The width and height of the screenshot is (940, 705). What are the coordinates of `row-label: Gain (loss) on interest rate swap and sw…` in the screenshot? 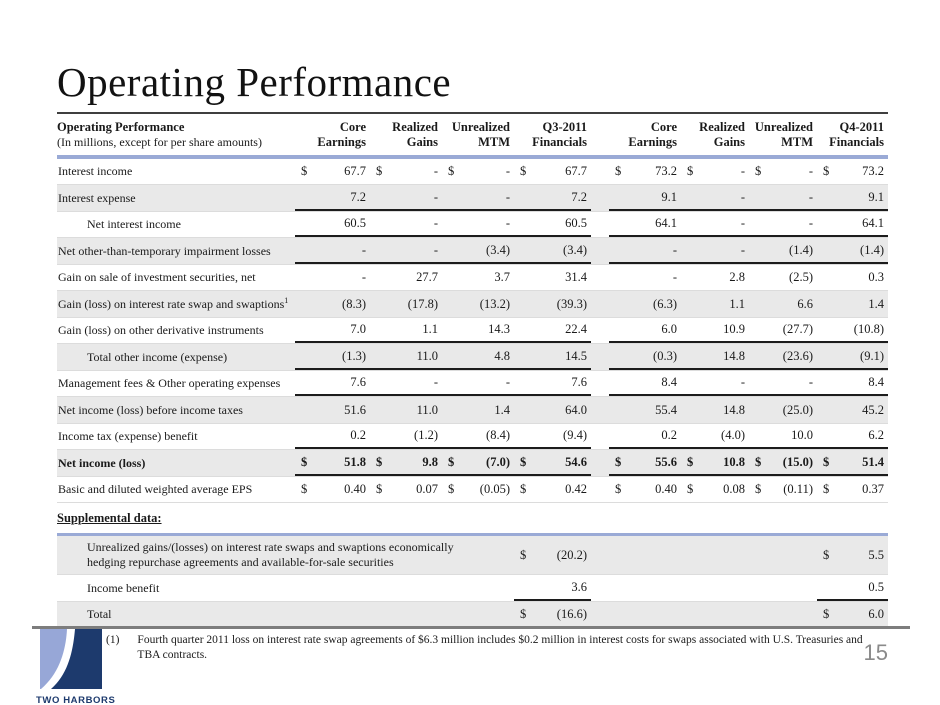 It's located at (173, 304).